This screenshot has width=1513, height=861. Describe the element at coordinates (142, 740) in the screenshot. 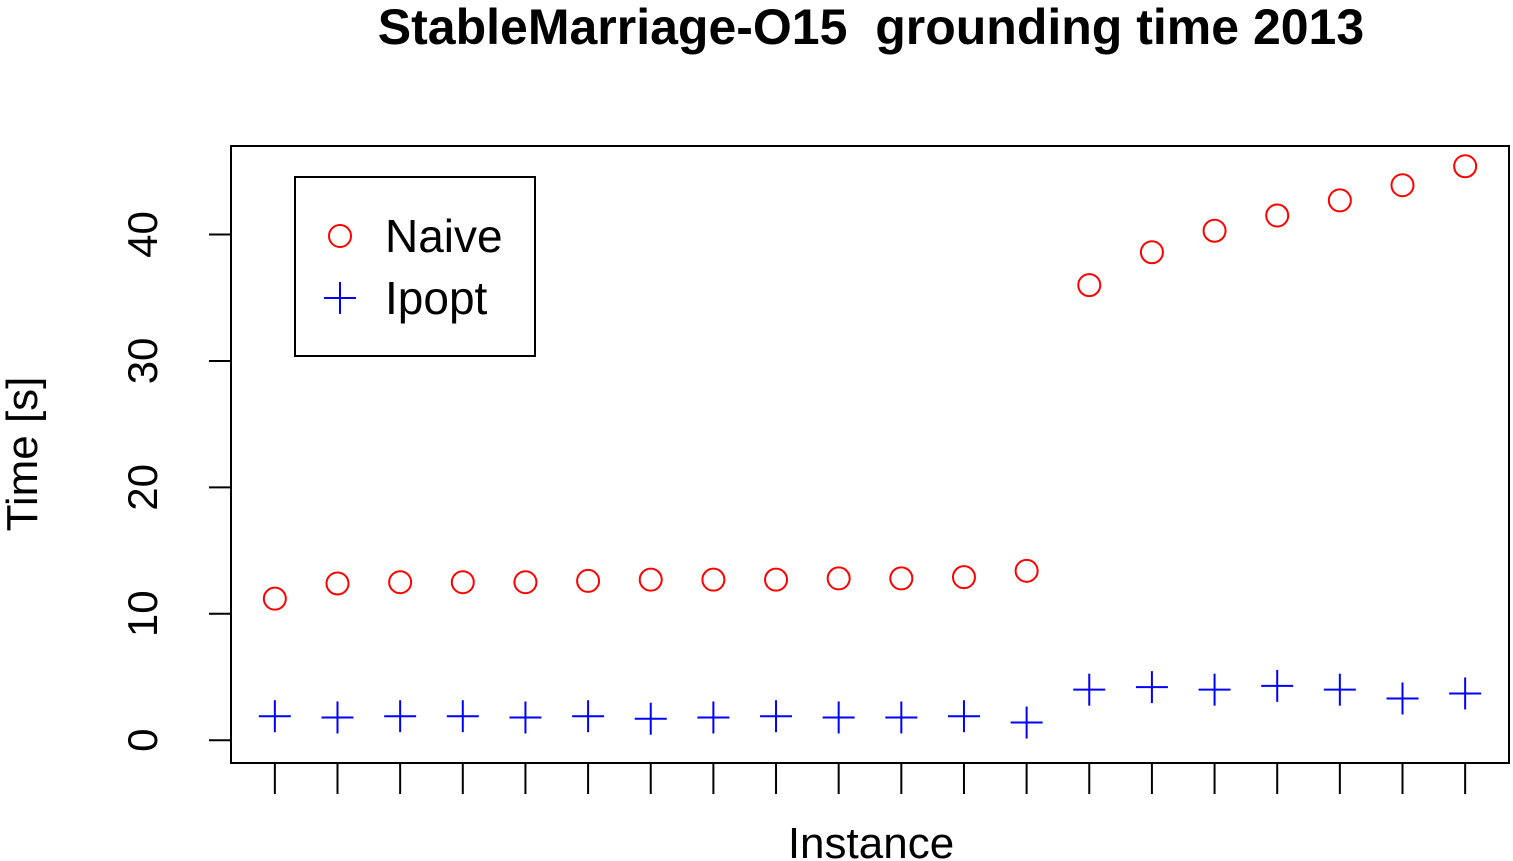

I see `y-tick-label: 0` at that location.